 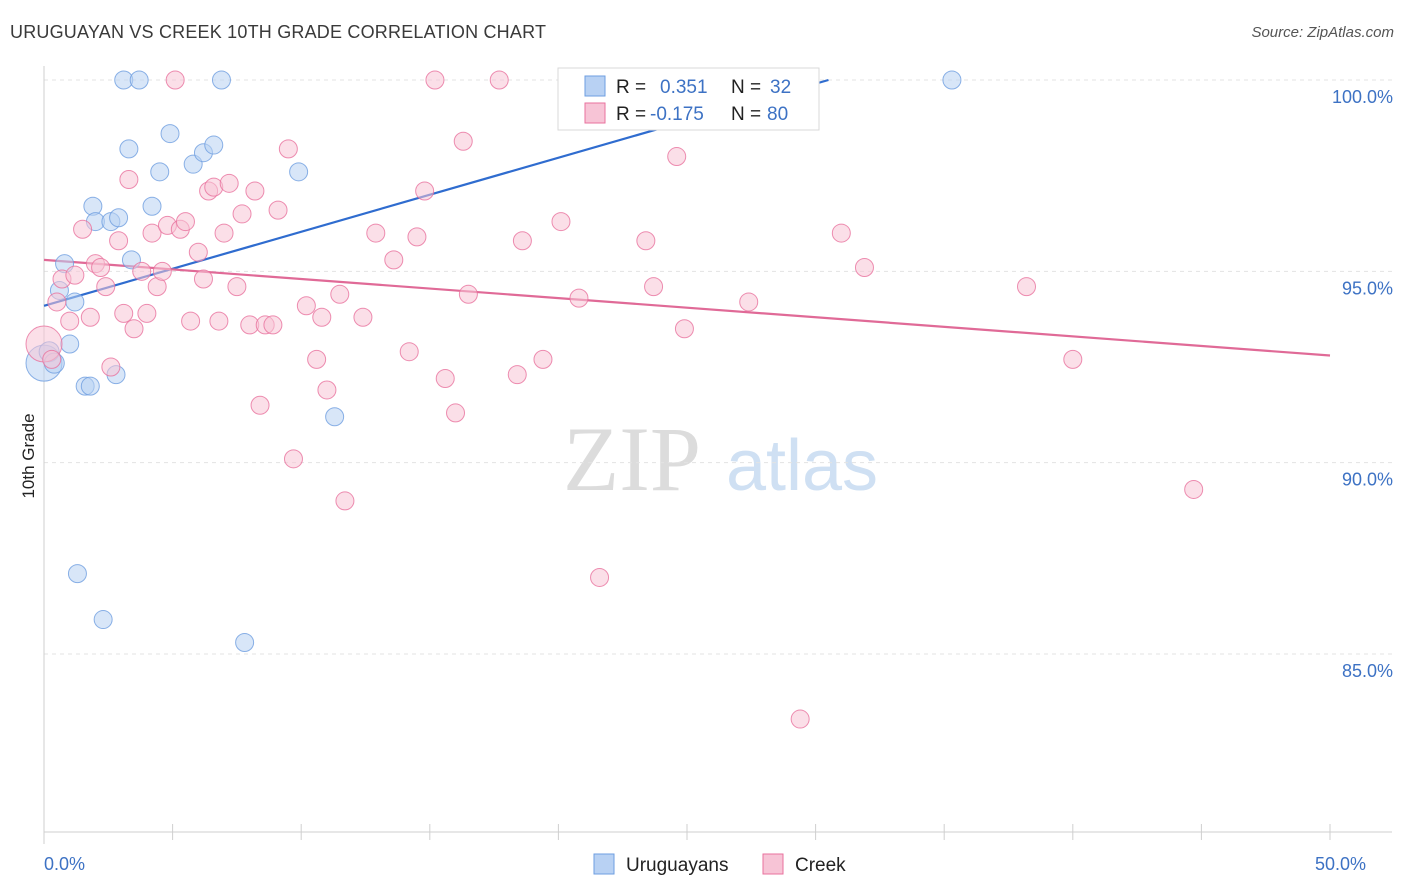 What do you see at coordinates (688, 99) in the screenshot?
I see `stats-legend: R = 0.351 N = 32 R = -0.175 N = 80` at bounding box center [688, 99].